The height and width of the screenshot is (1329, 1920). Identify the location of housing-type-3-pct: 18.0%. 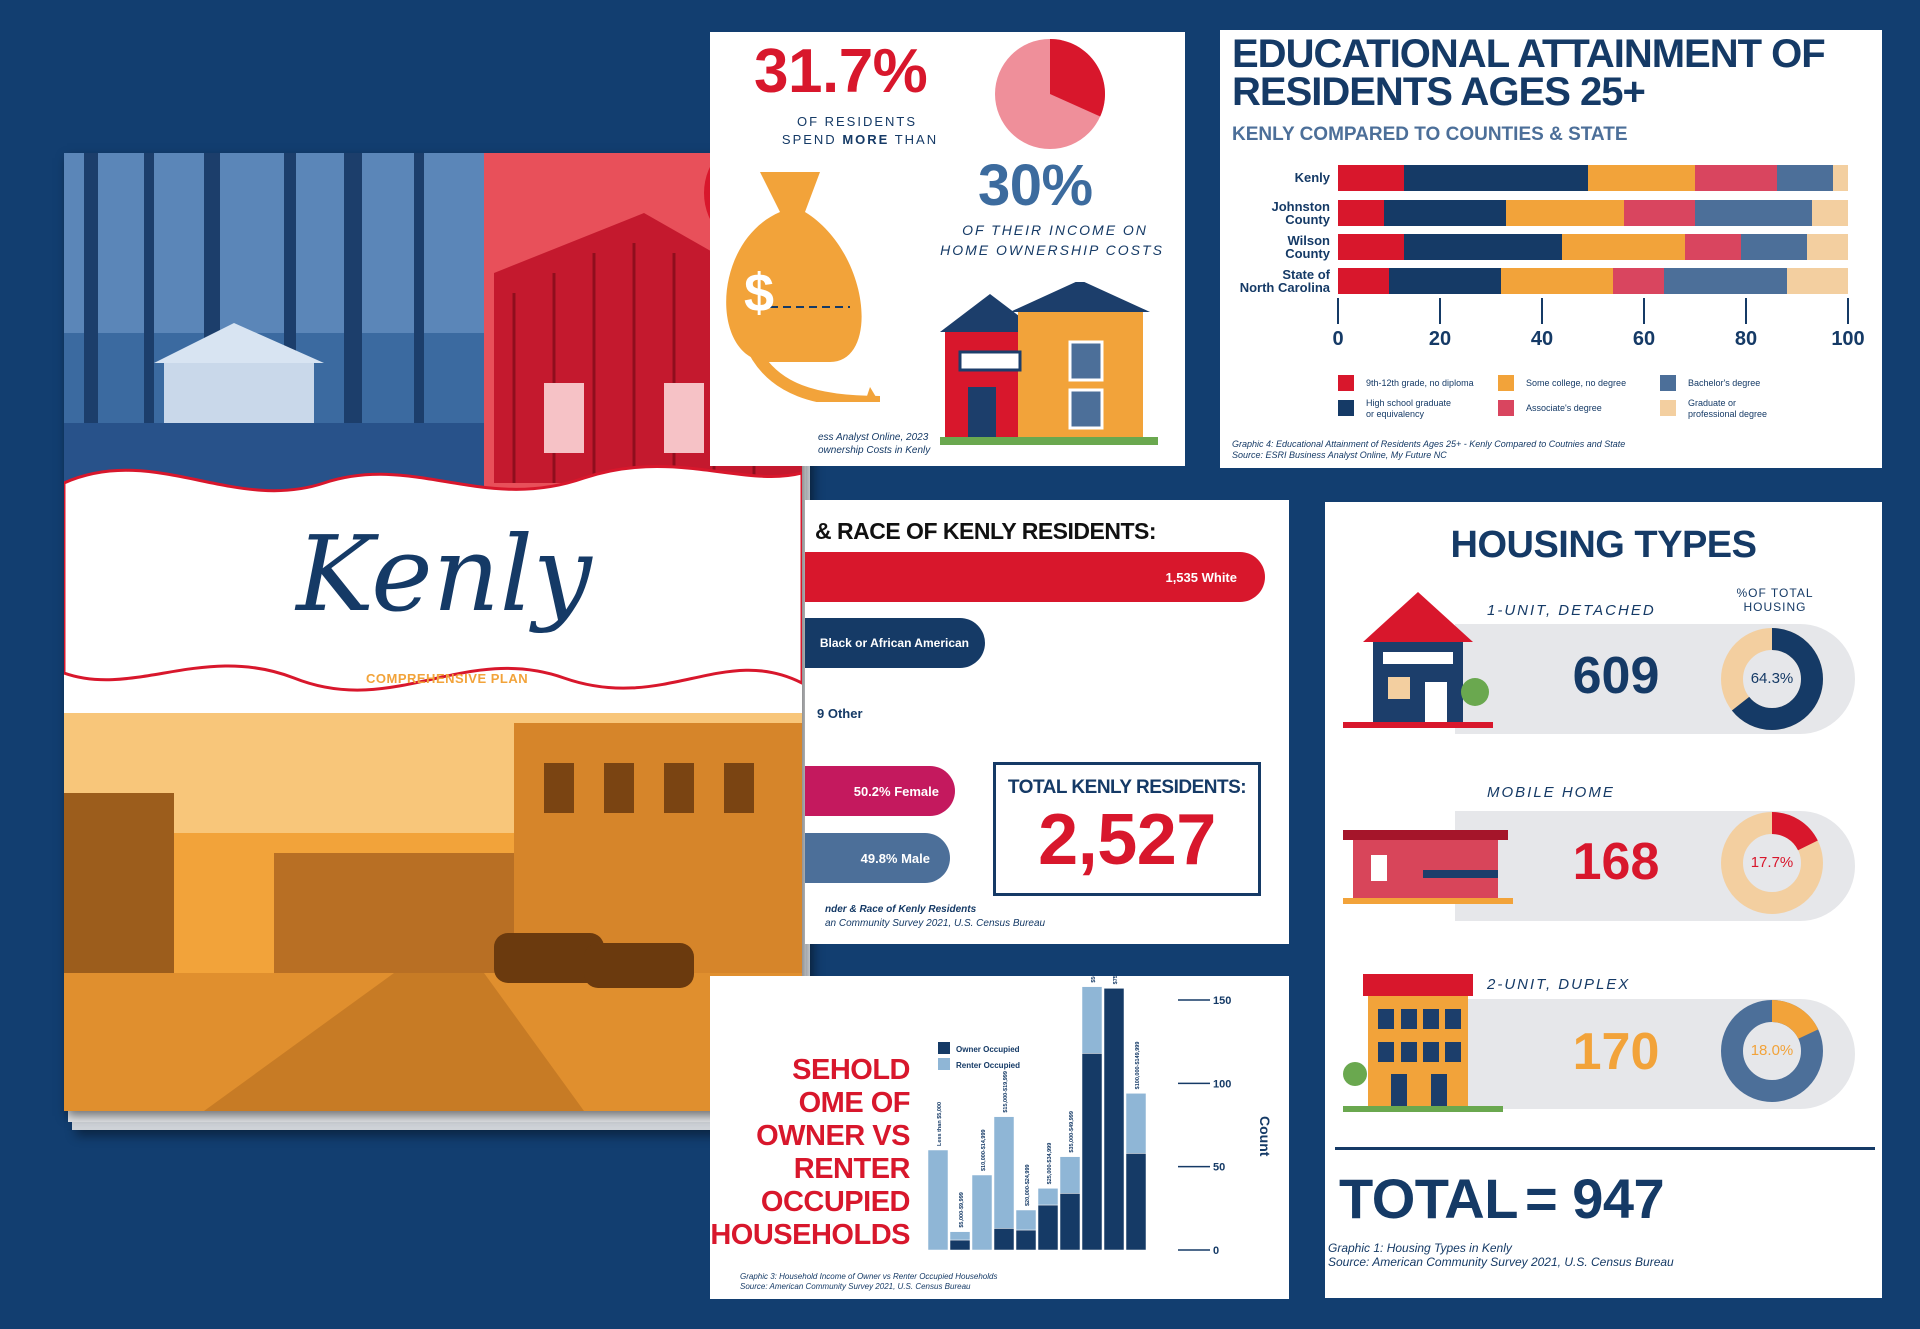
(1772, 1050).